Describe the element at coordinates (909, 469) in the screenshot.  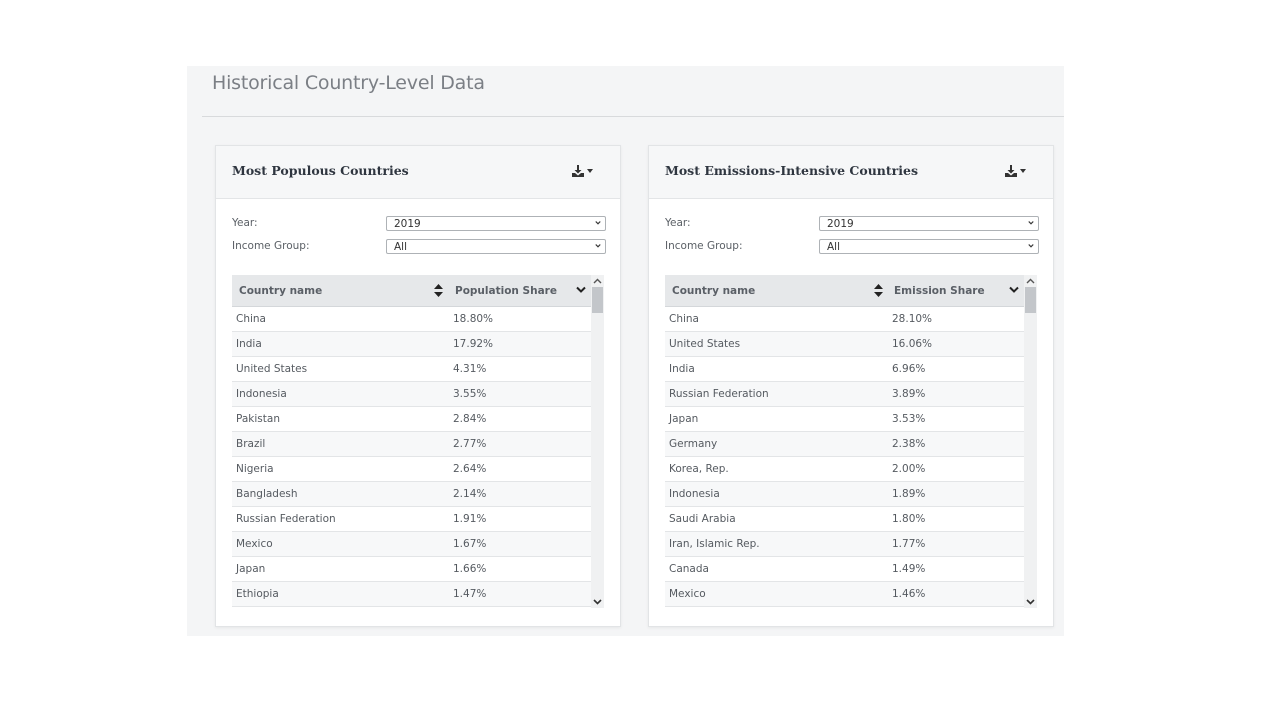
I see `share-cell: 2.00%` at that location.